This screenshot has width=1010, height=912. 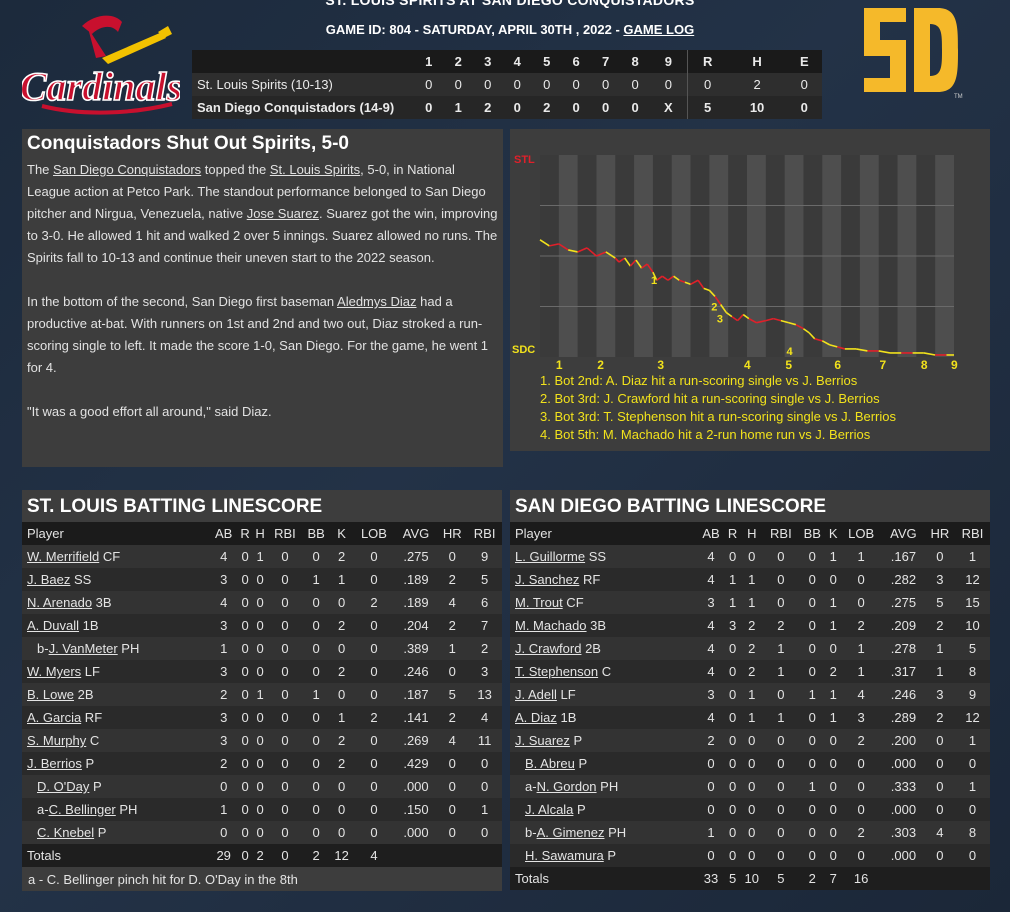 What do you see at coordinates (63, 786) in the screenshot?
I see `stl-player-link: D. O'Day` at bounding box center [63, 786].